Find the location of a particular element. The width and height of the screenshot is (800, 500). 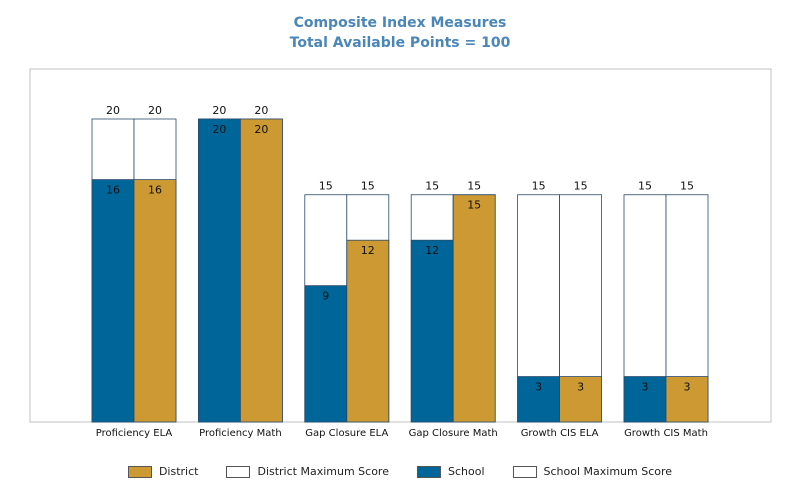

school-proficiency-math-max-label: 20 is located at coordinates (219, 110).